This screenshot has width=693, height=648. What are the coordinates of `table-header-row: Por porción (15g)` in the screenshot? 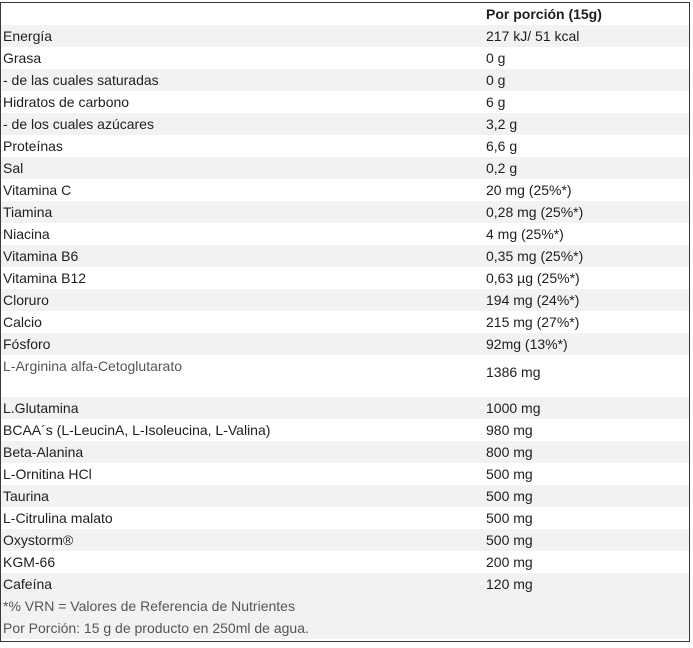 It's located at (345, 14).